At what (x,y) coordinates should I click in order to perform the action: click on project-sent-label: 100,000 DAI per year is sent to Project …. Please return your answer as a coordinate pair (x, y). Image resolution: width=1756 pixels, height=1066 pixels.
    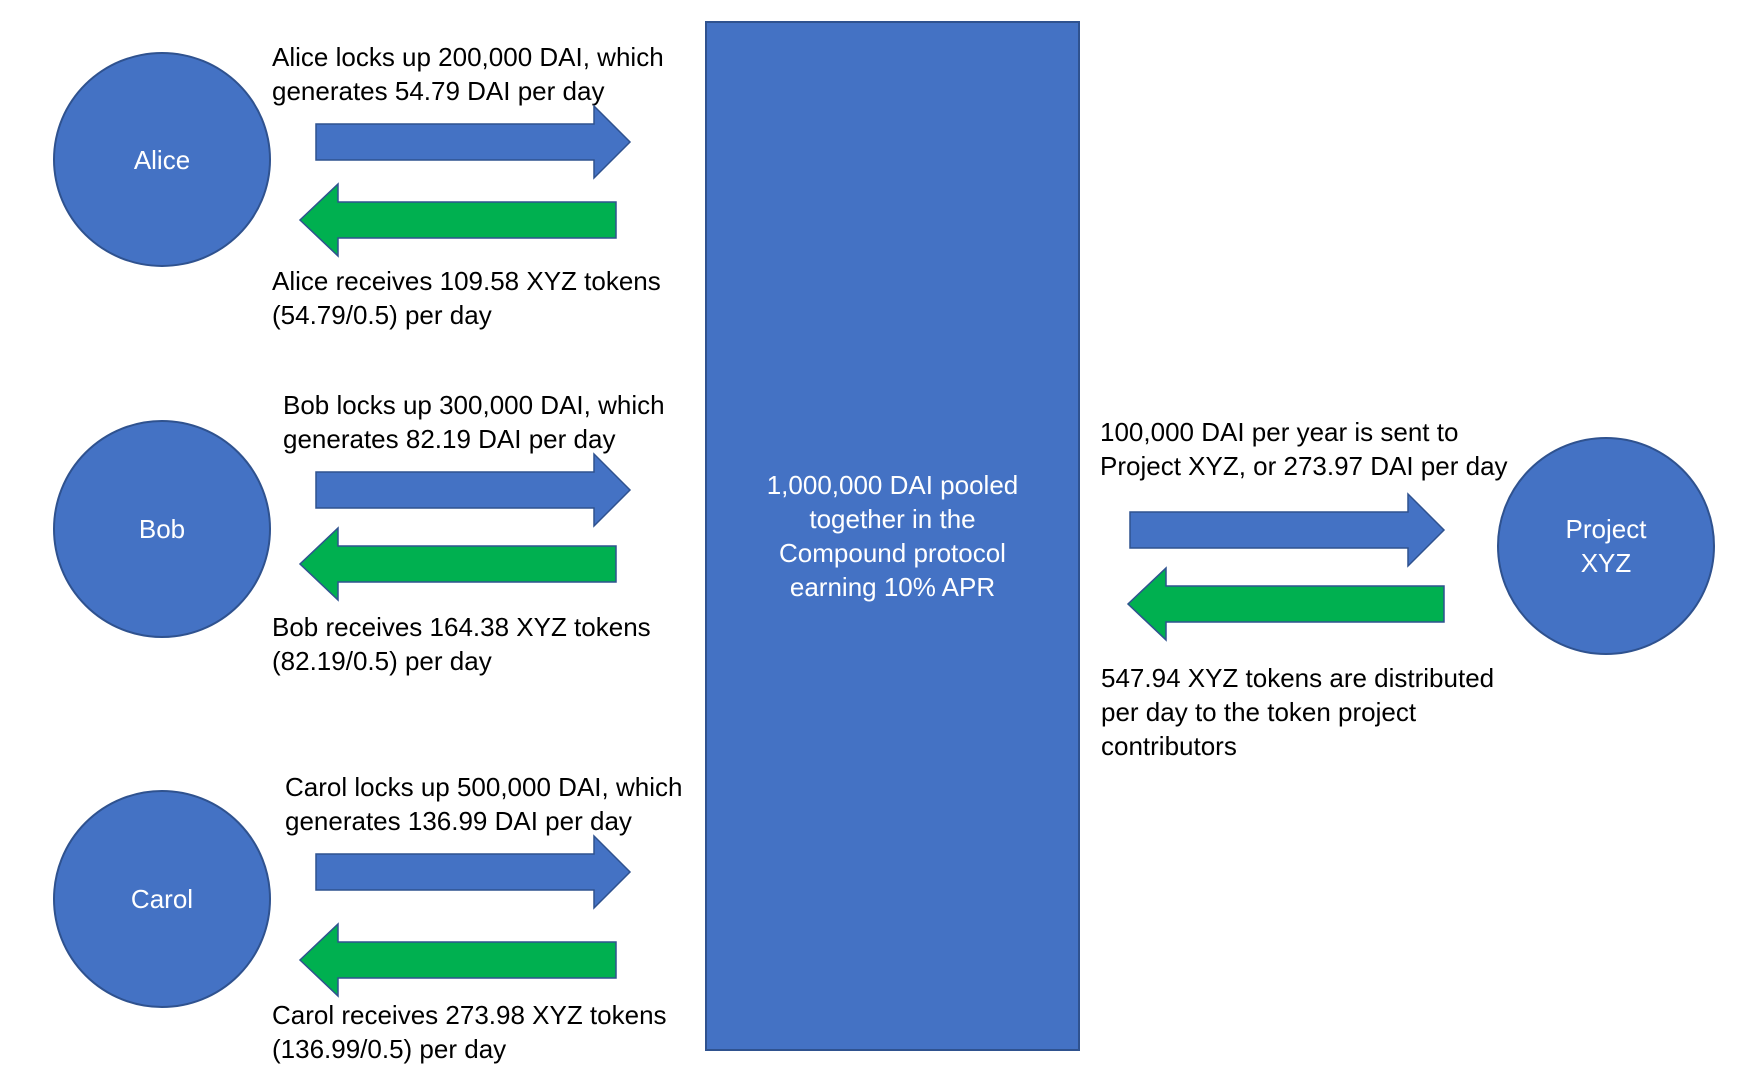
    Looking at the image, I should click on (1304, 449).